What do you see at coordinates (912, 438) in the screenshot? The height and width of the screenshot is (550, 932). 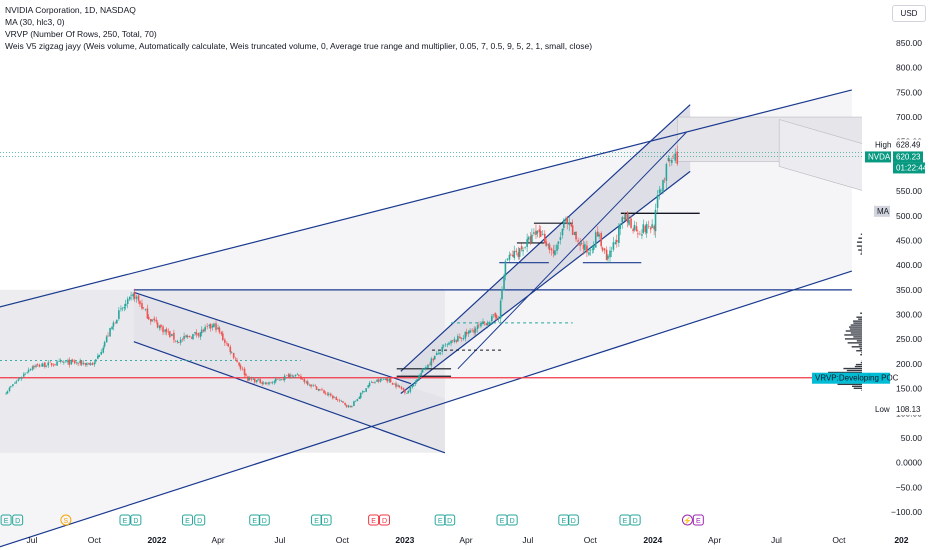 I see `price-tick-label: 50.00` at bounding box center [912, 438].